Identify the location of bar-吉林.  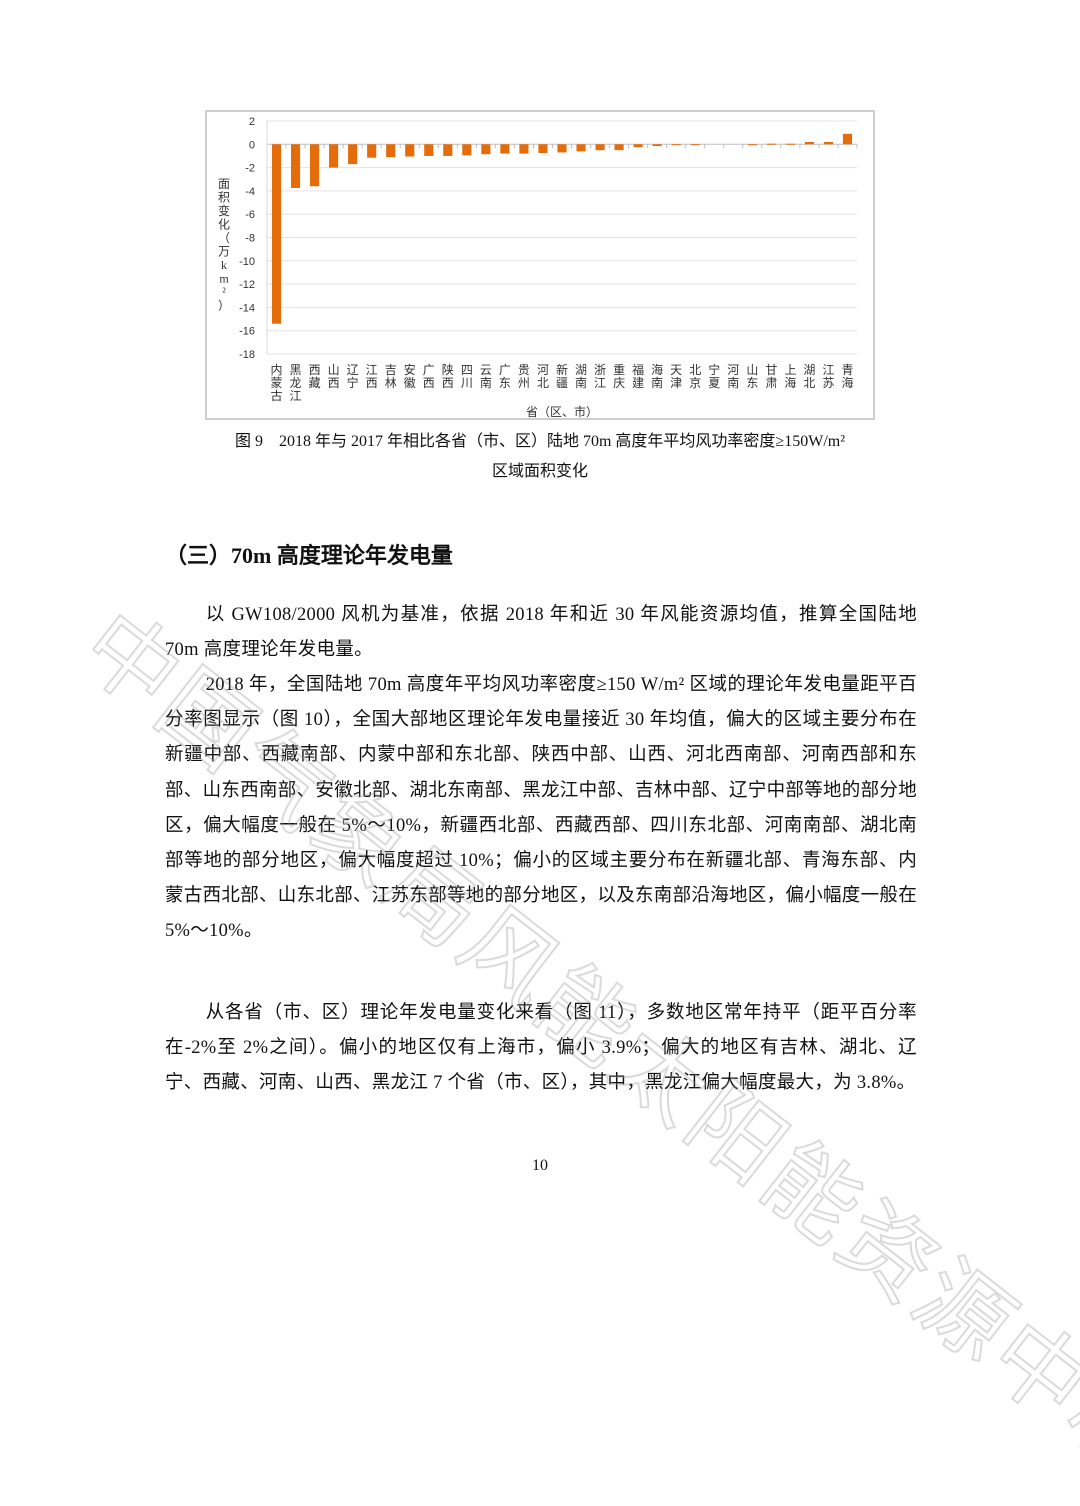
(391, 151).